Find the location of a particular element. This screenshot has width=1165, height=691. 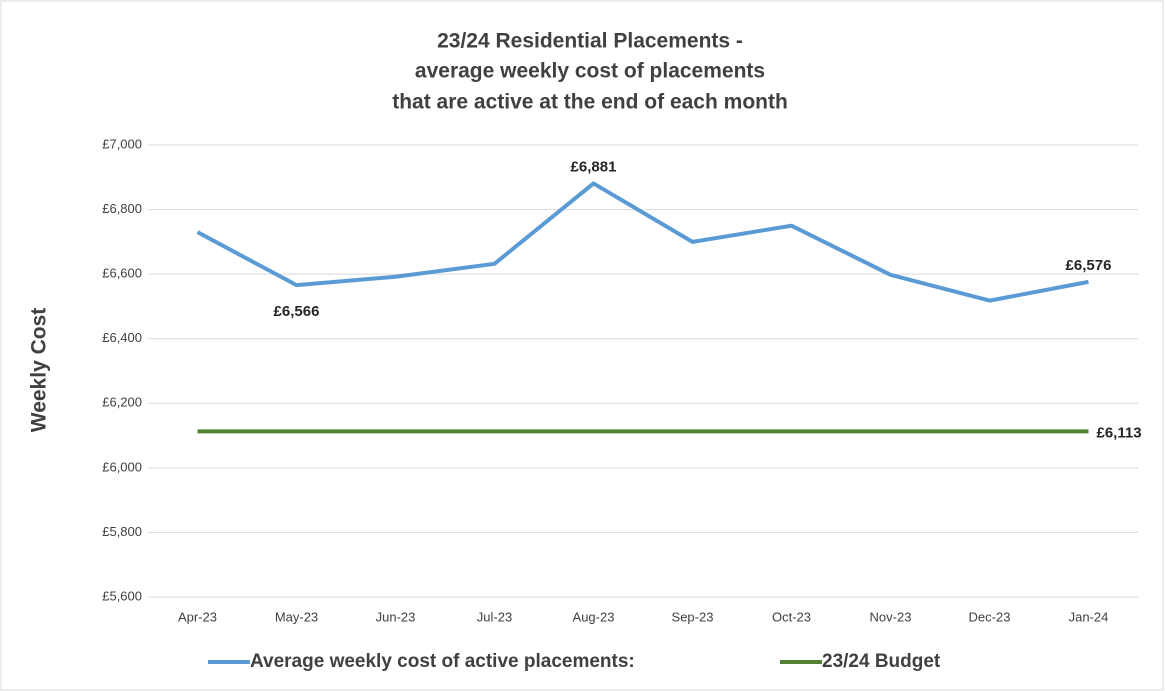

y-tick-label: £5,600 is located at coordinates (122, 595).